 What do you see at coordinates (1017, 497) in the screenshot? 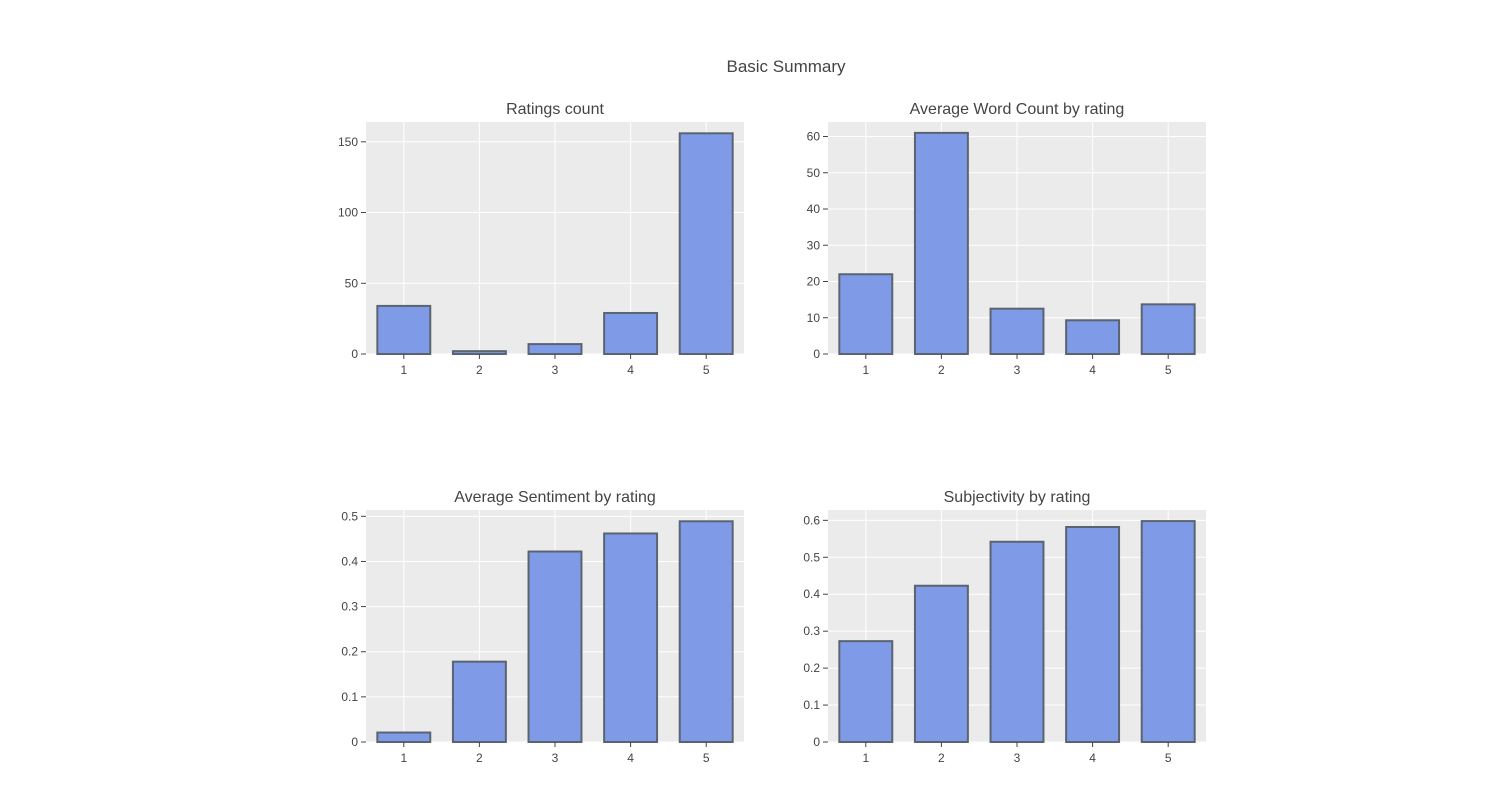
I see `subplot-title: Subjectivity by rating` at bounding box center [1017, 497].